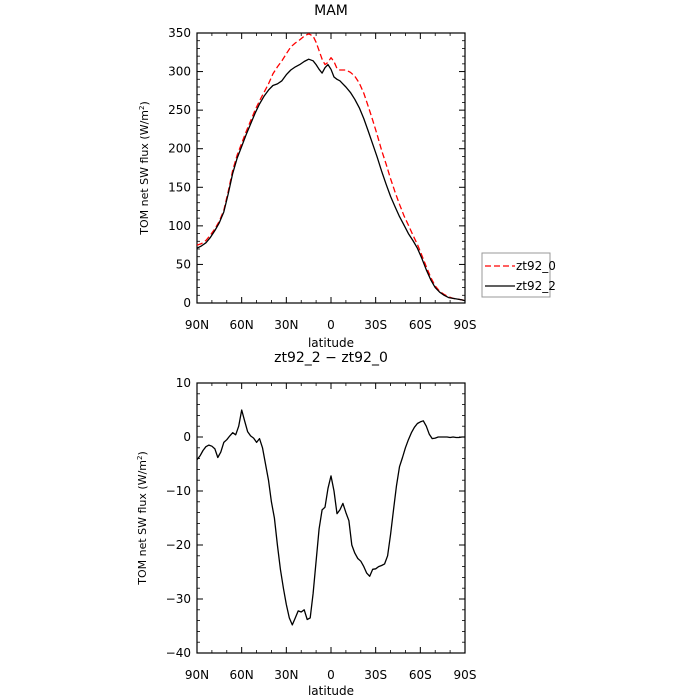  I want to click on legend: zt92_0 zt92_2, so click(518, 275).